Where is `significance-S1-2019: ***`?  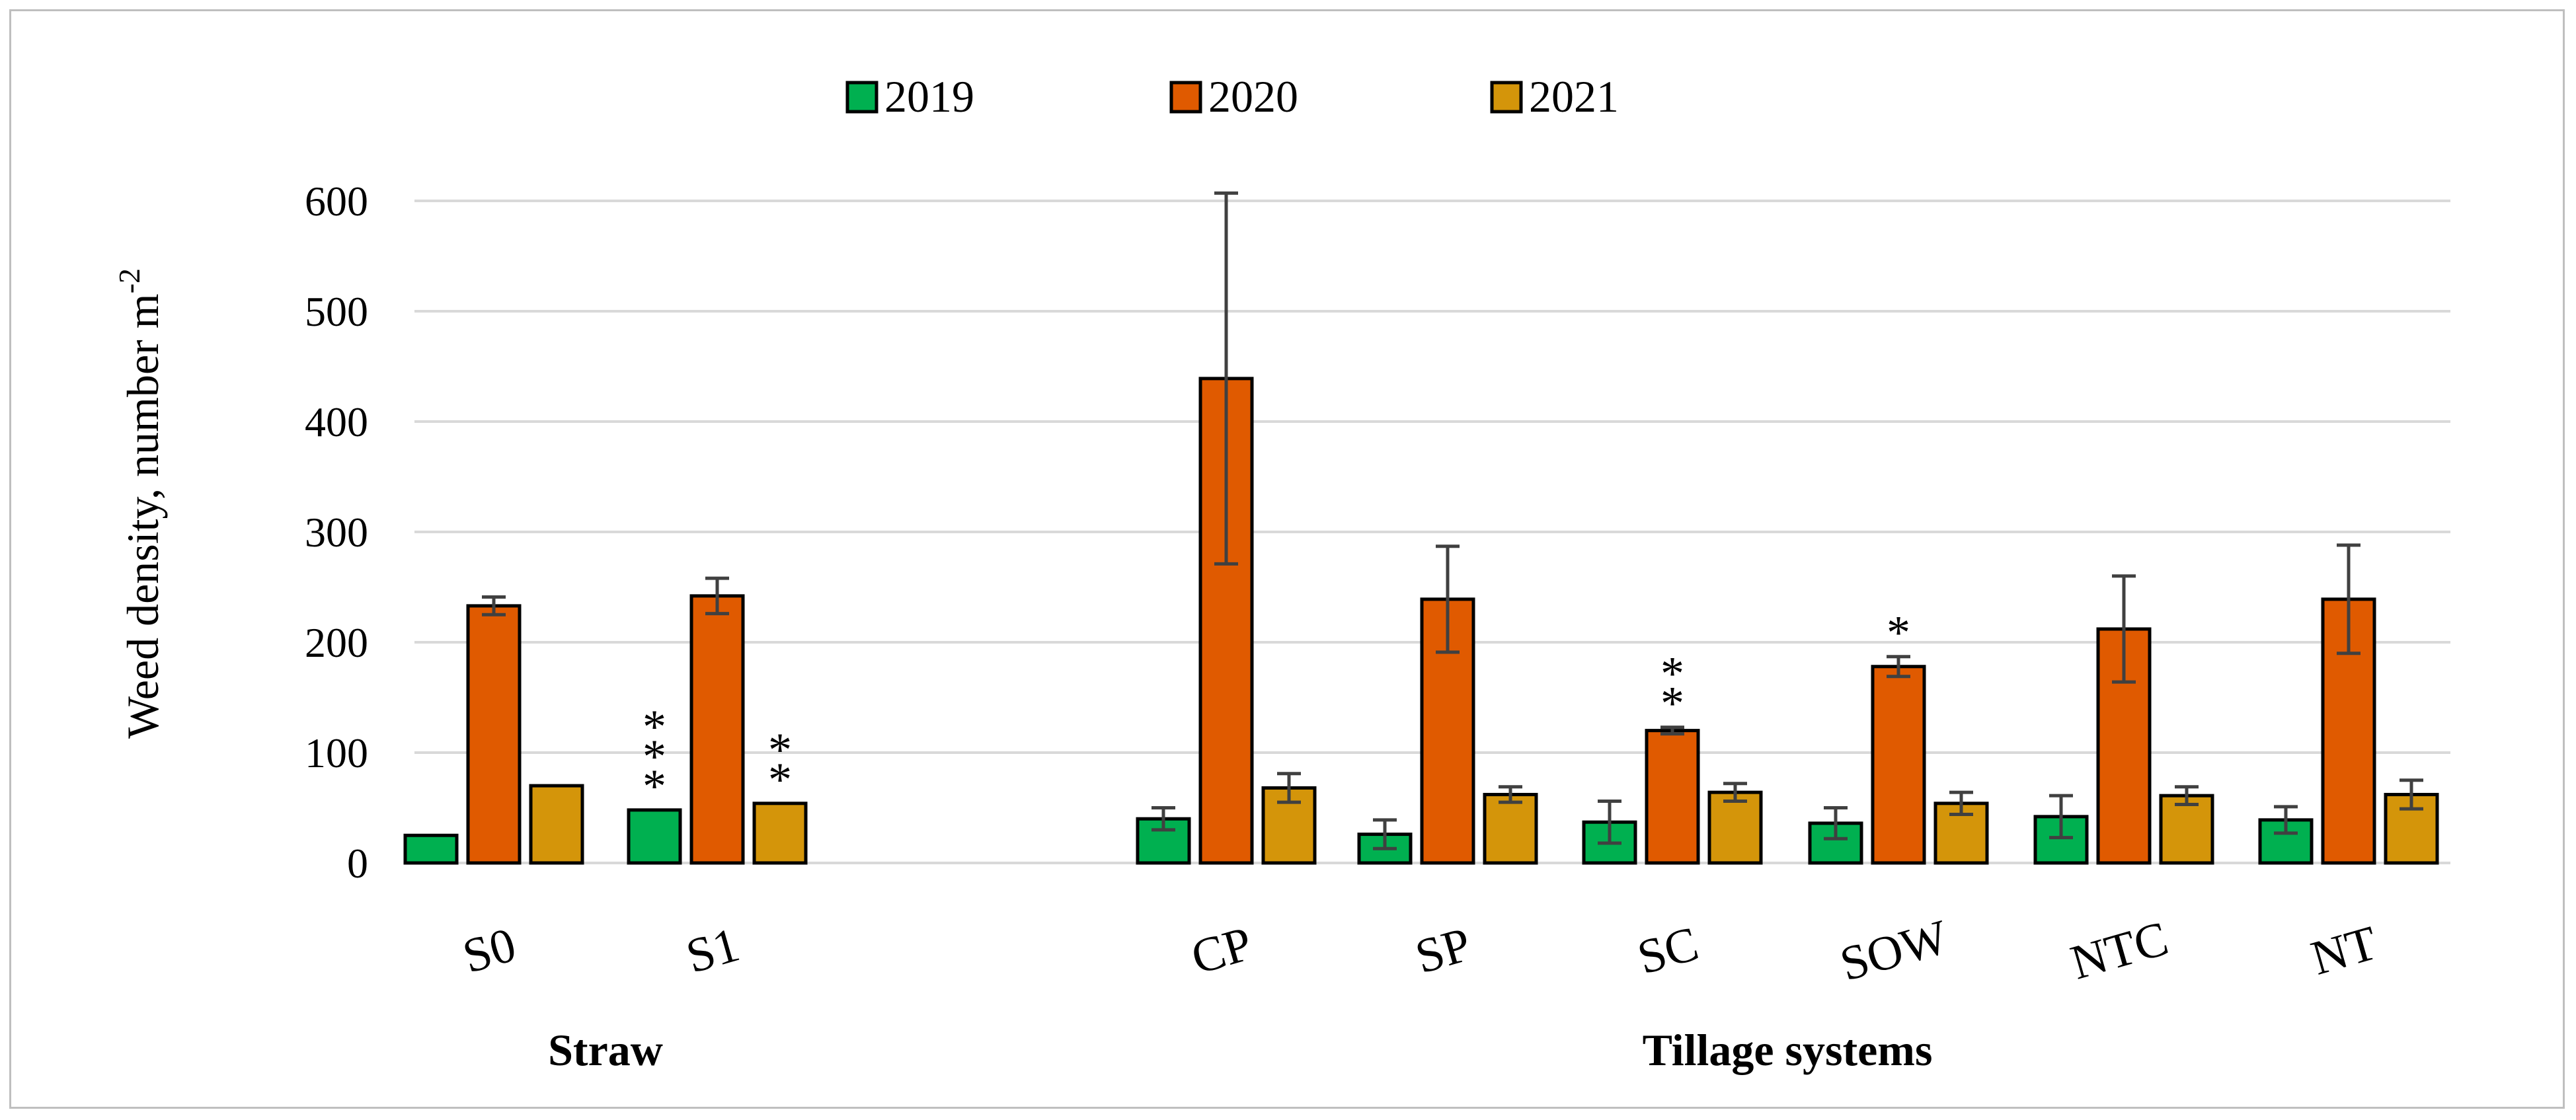 significance-S1-2019: *** is located at coordinates (654, 757).